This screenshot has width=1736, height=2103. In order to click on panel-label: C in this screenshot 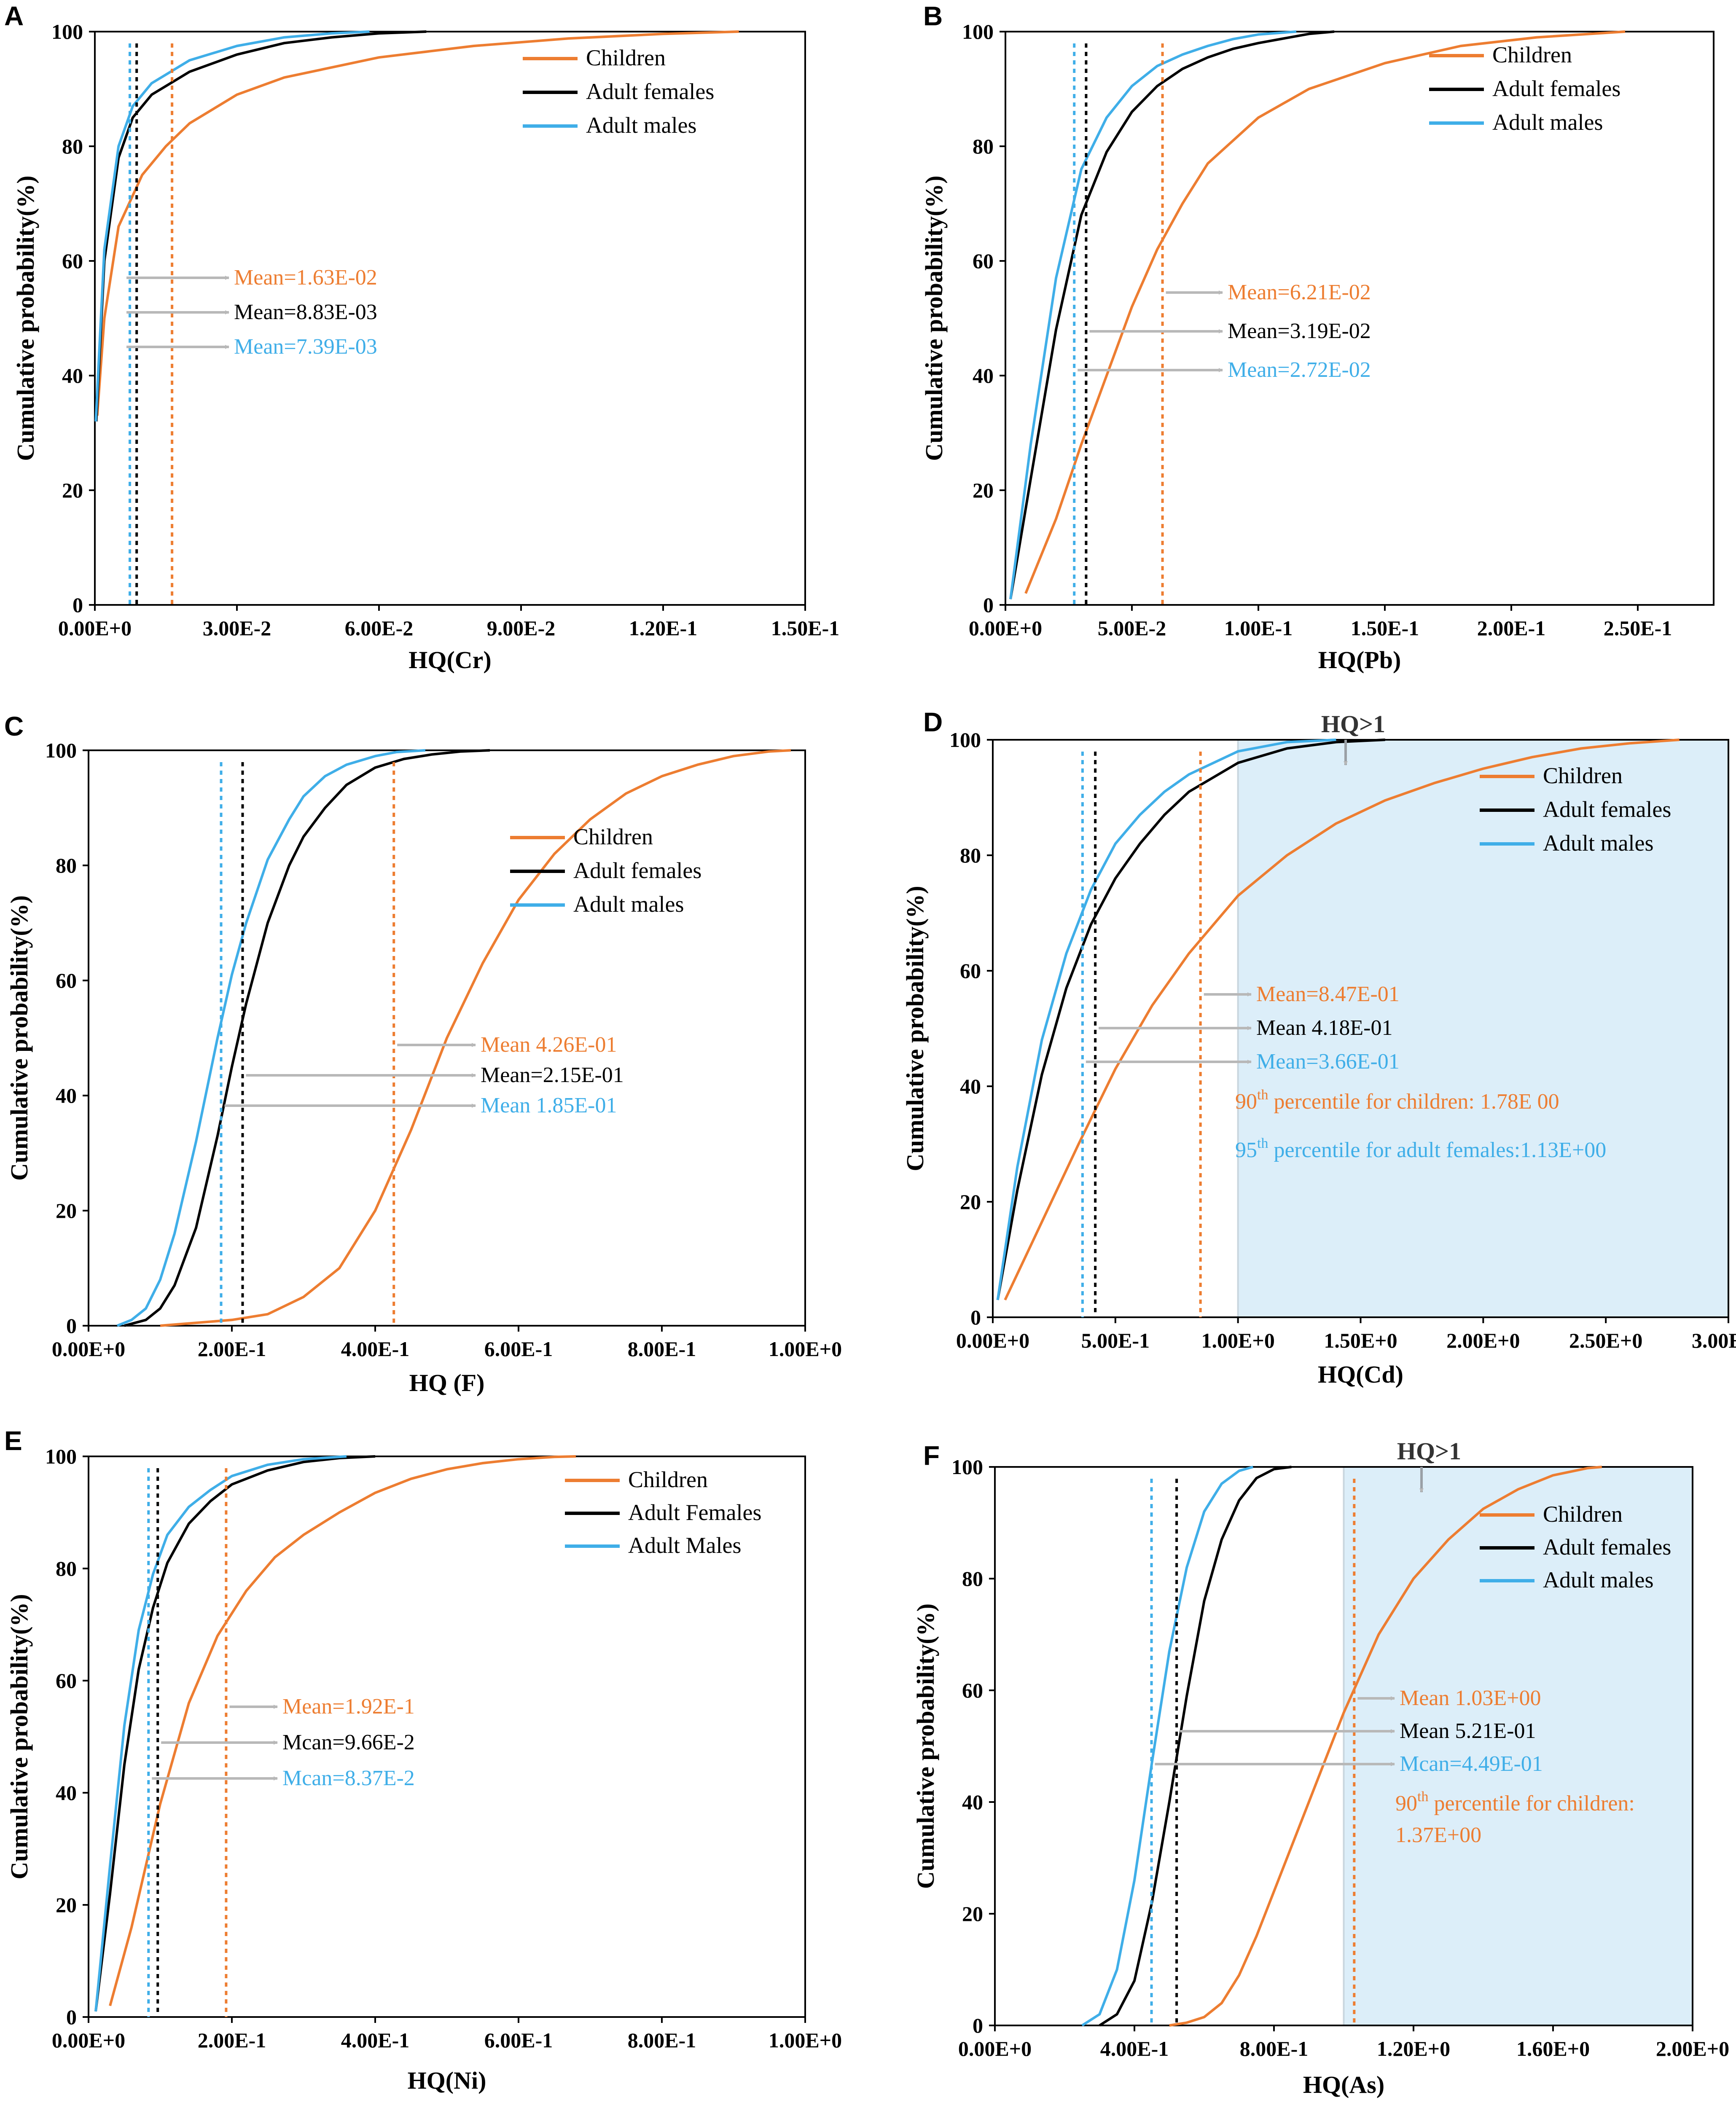, I will do `click(14, 726)`.